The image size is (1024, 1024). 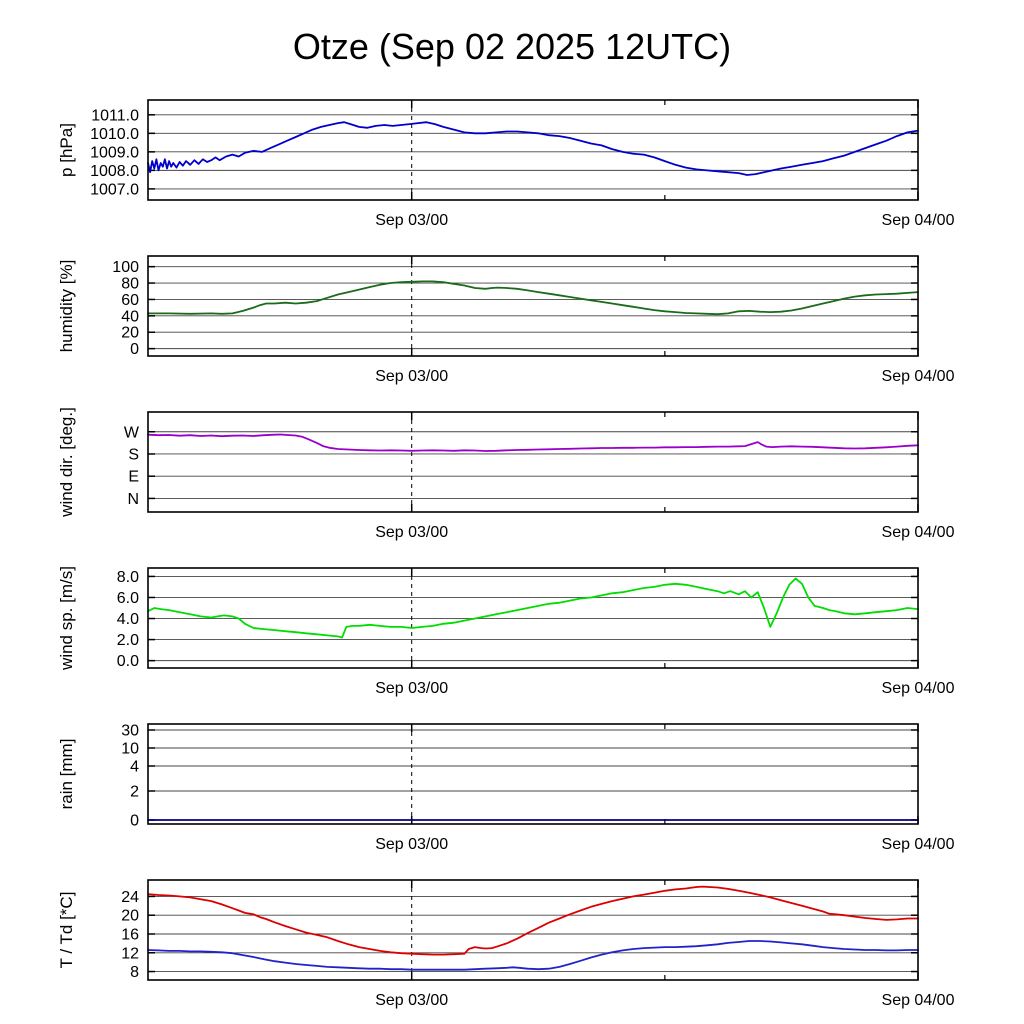 What do you see at coordinates (130, 300) in the screenshot?
I see `y-tick-label: 60` at bounding box center [130, 300].